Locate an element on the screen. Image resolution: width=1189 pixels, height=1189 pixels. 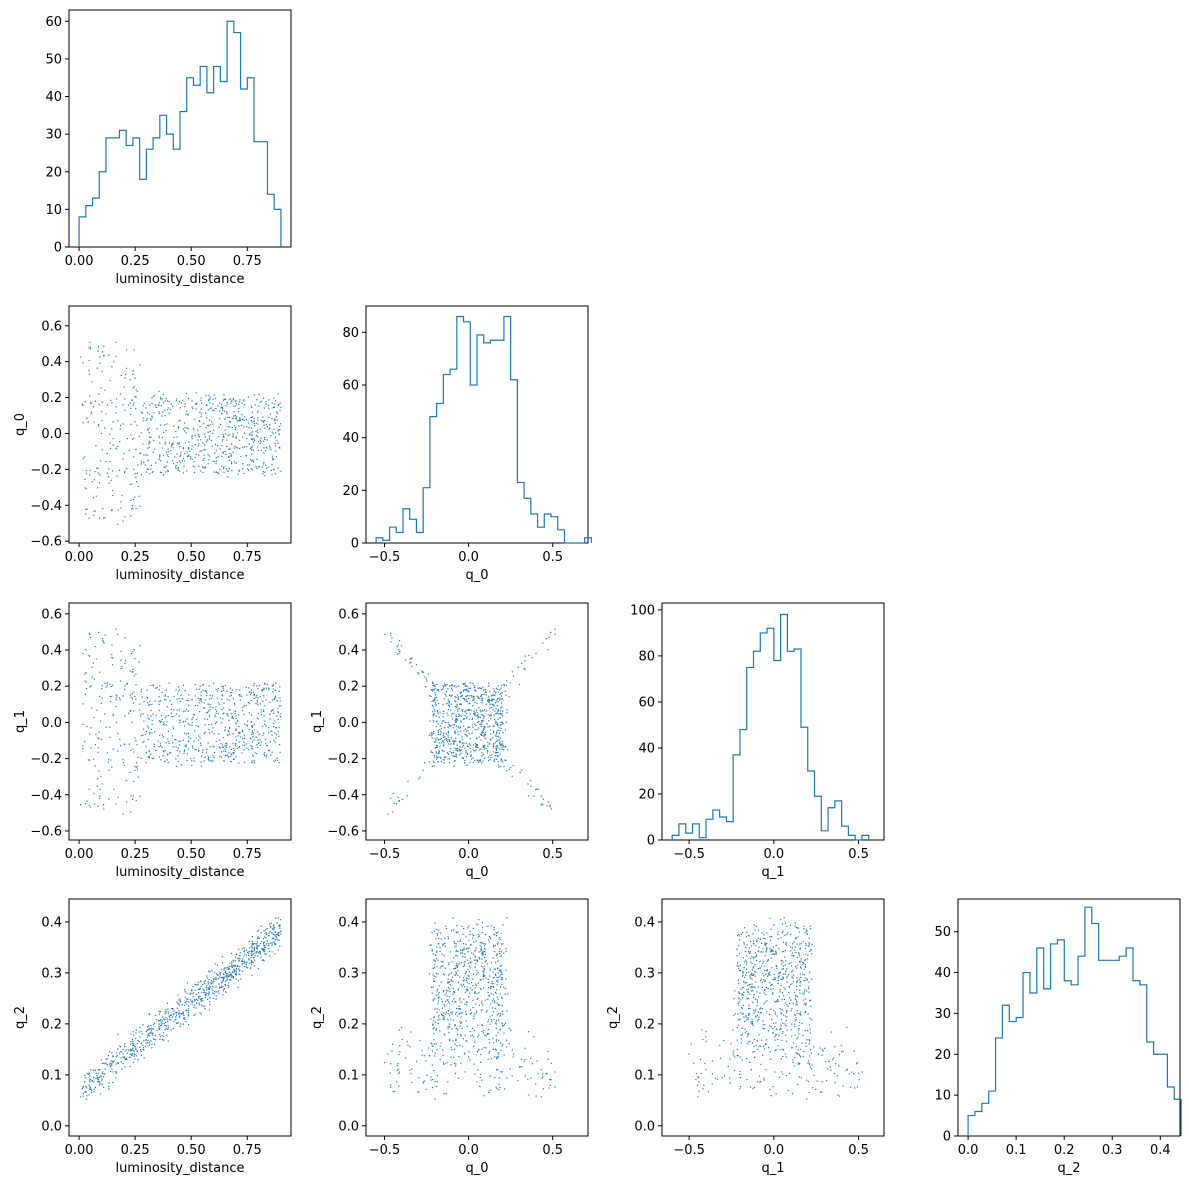
y-tick-label: 0.6 is located at coordinates (51, 614).